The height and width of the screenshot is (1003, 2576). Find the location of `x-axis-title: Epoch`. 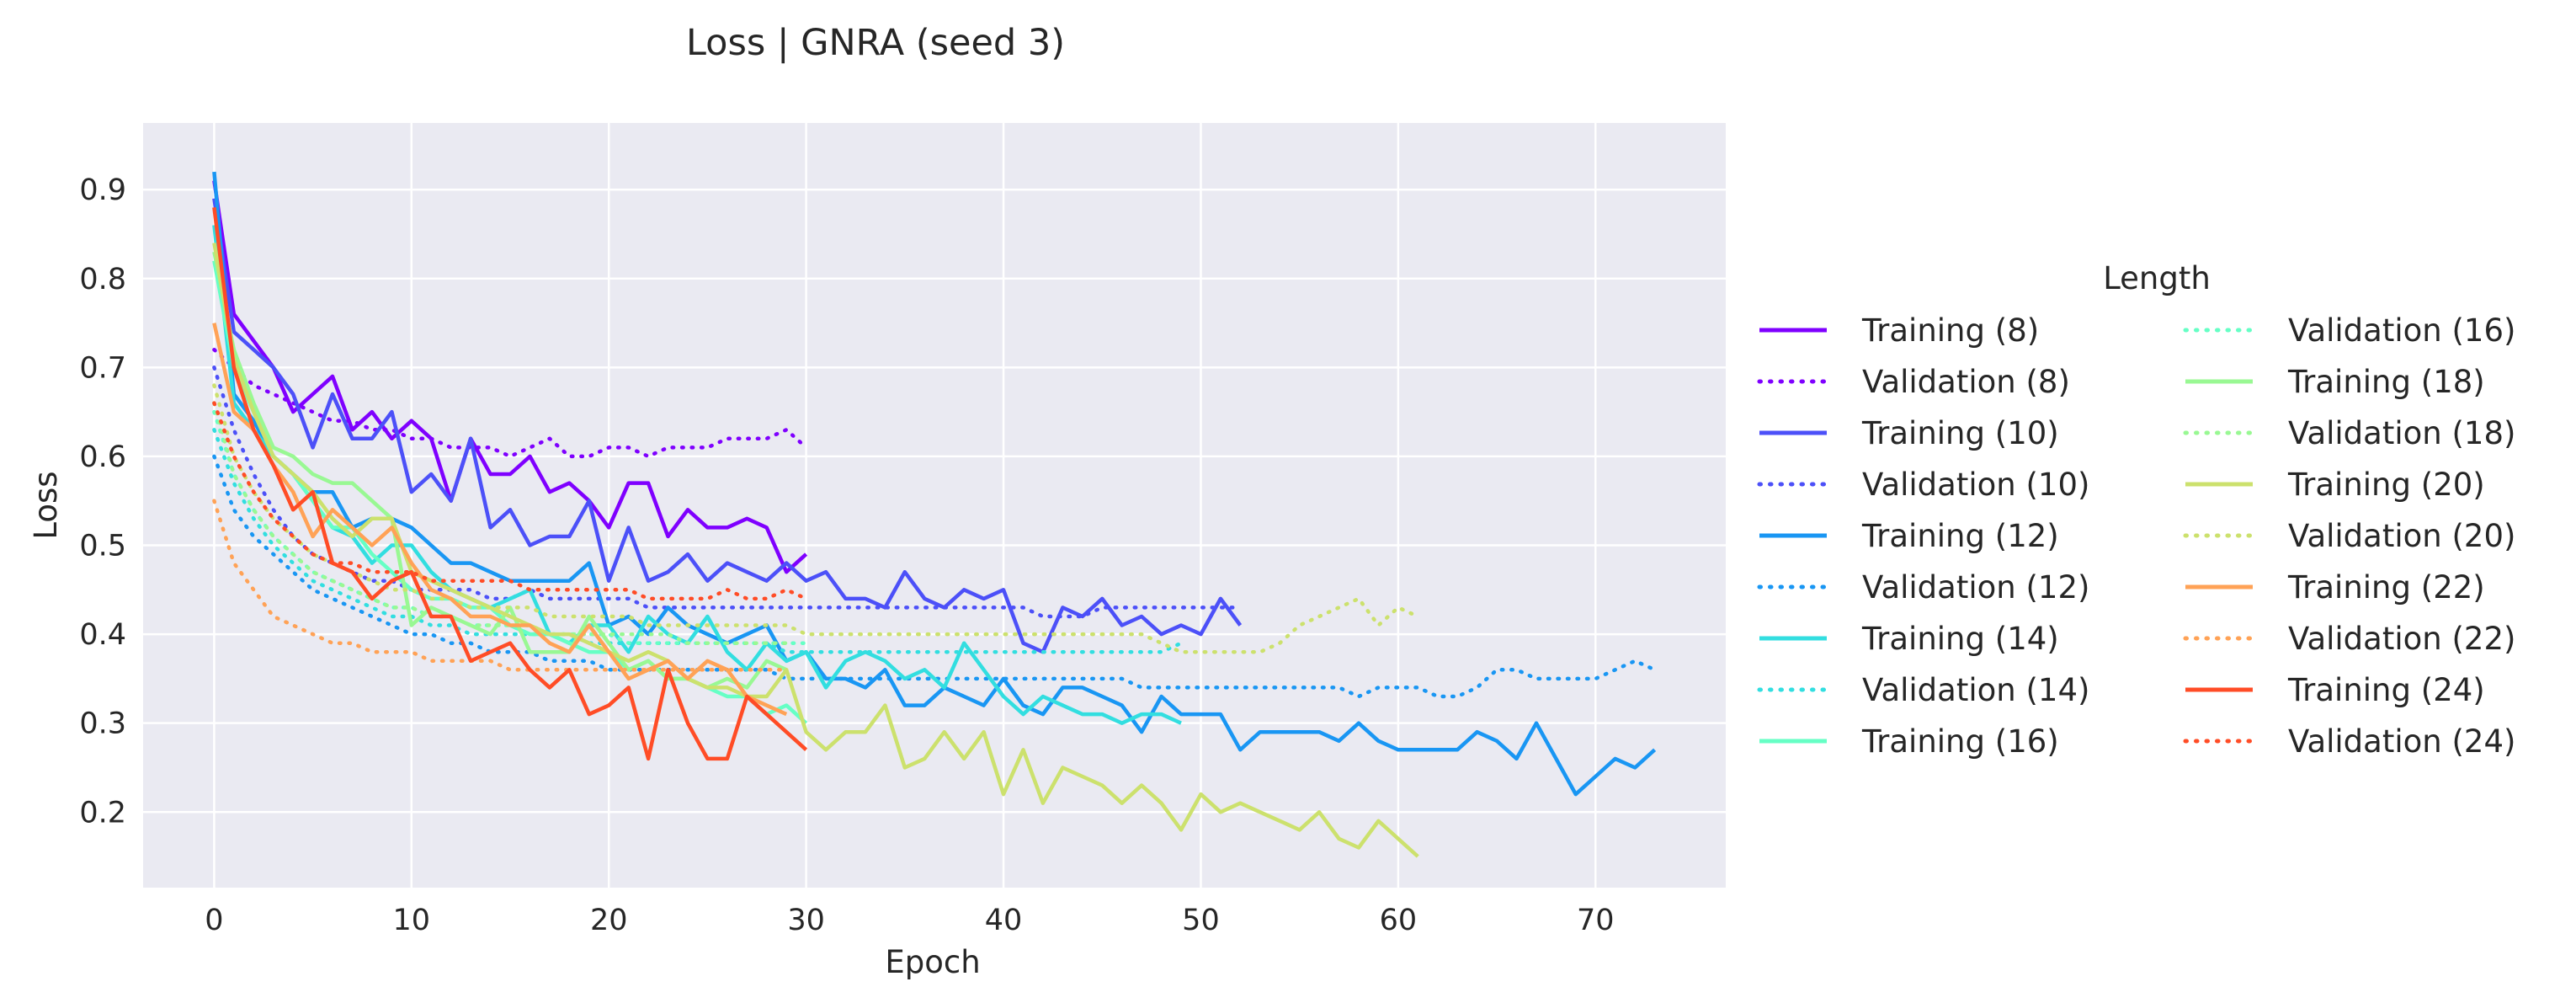

x-axis-title: Epoch is located at coordinates (933, 962).